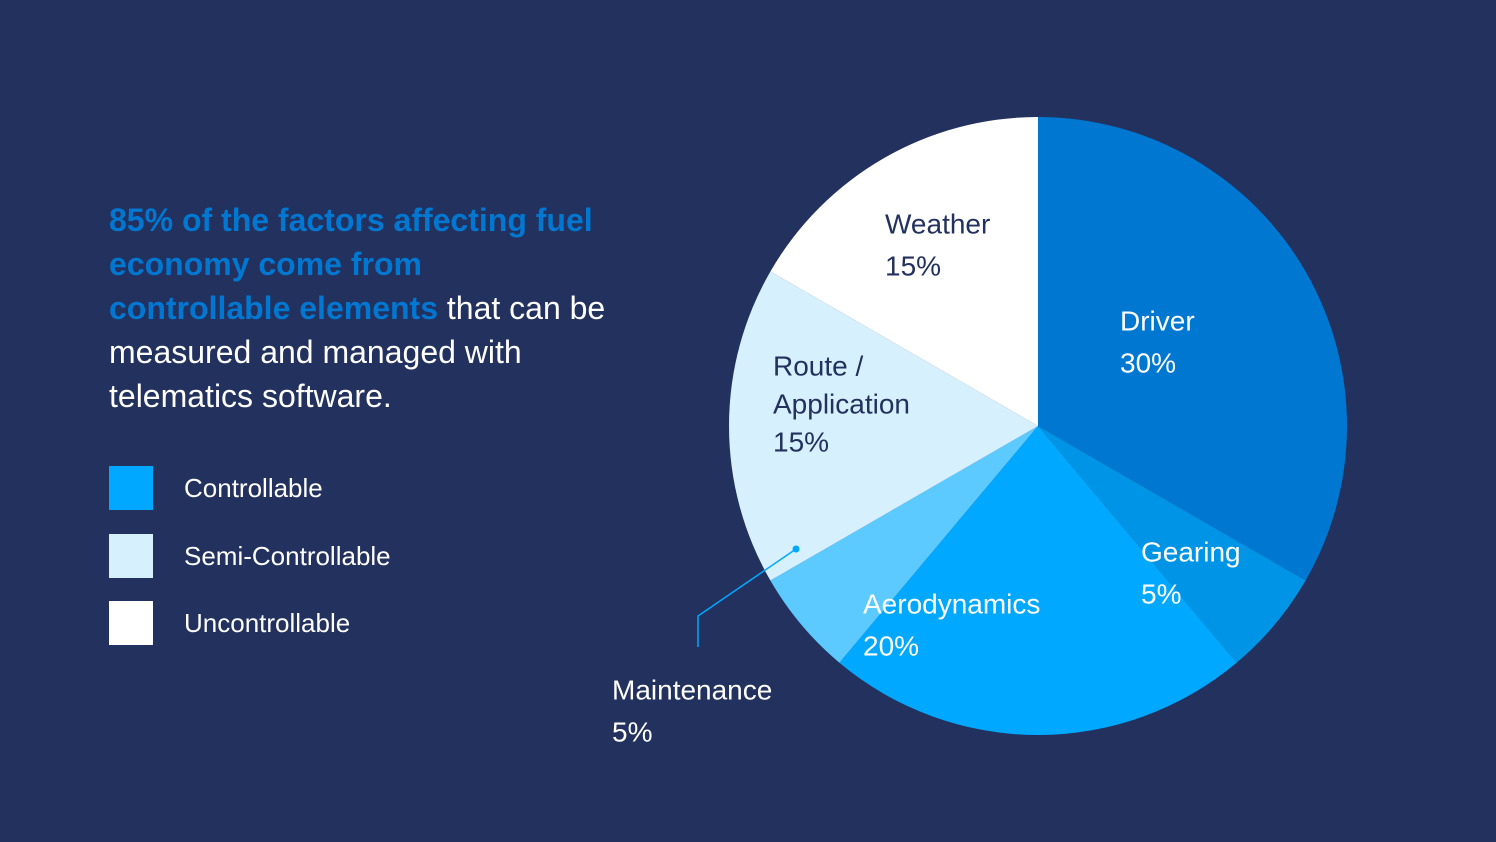  I want to click on pie-label-aerodynamics: Aerodynamics, so click(951, 603).